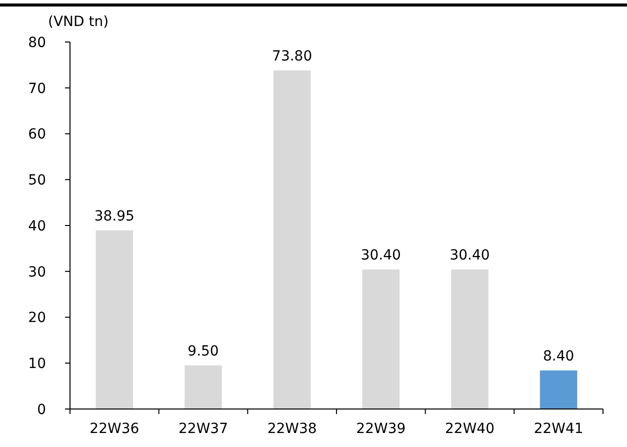  I want to click on x-tick-label: 22W38, so click(292, 429).